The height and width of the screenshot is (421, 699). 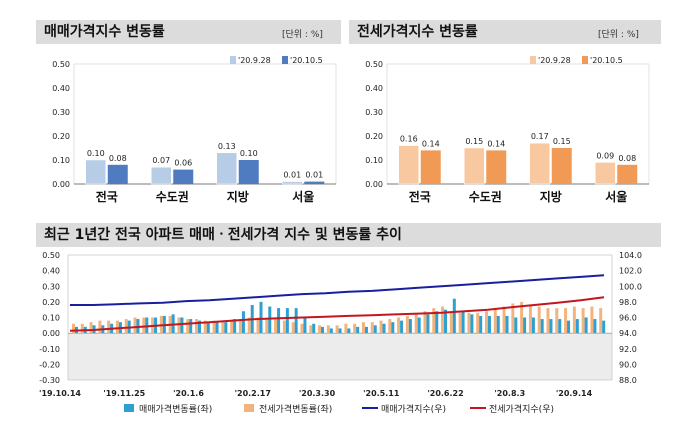 What do you see at coordinates (413, 409) in the screenshot?
I see `legend-label-trend-2: 매매가격지수(우)` at bounding box center [413, 409].